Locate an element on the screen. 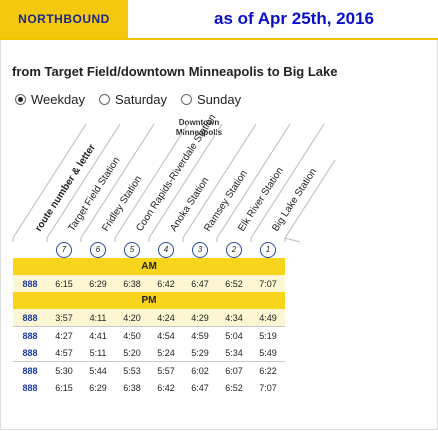 Image resolution: width=438 pixels, height=431 pixels. station-number-anoka: 4 is located at coordinates (166, 249).